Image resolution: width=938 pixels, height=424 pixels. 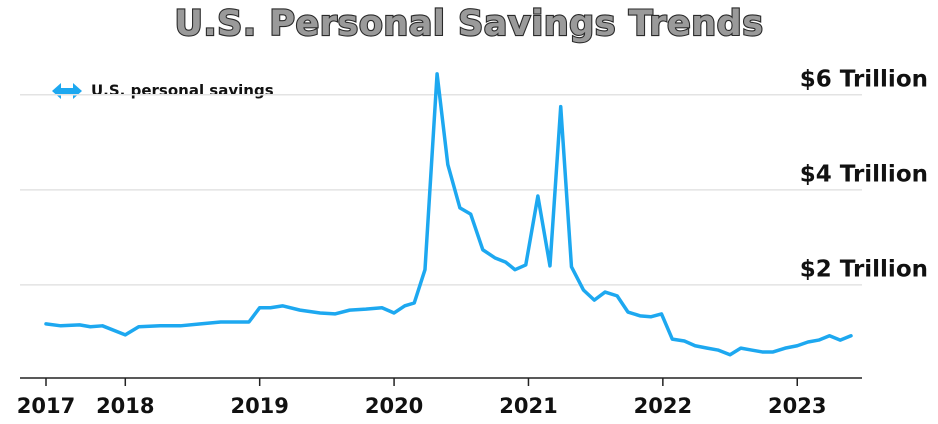 I want to click on chart-title: U.S. Personal Savings Trends, so click(x=468, y=24).